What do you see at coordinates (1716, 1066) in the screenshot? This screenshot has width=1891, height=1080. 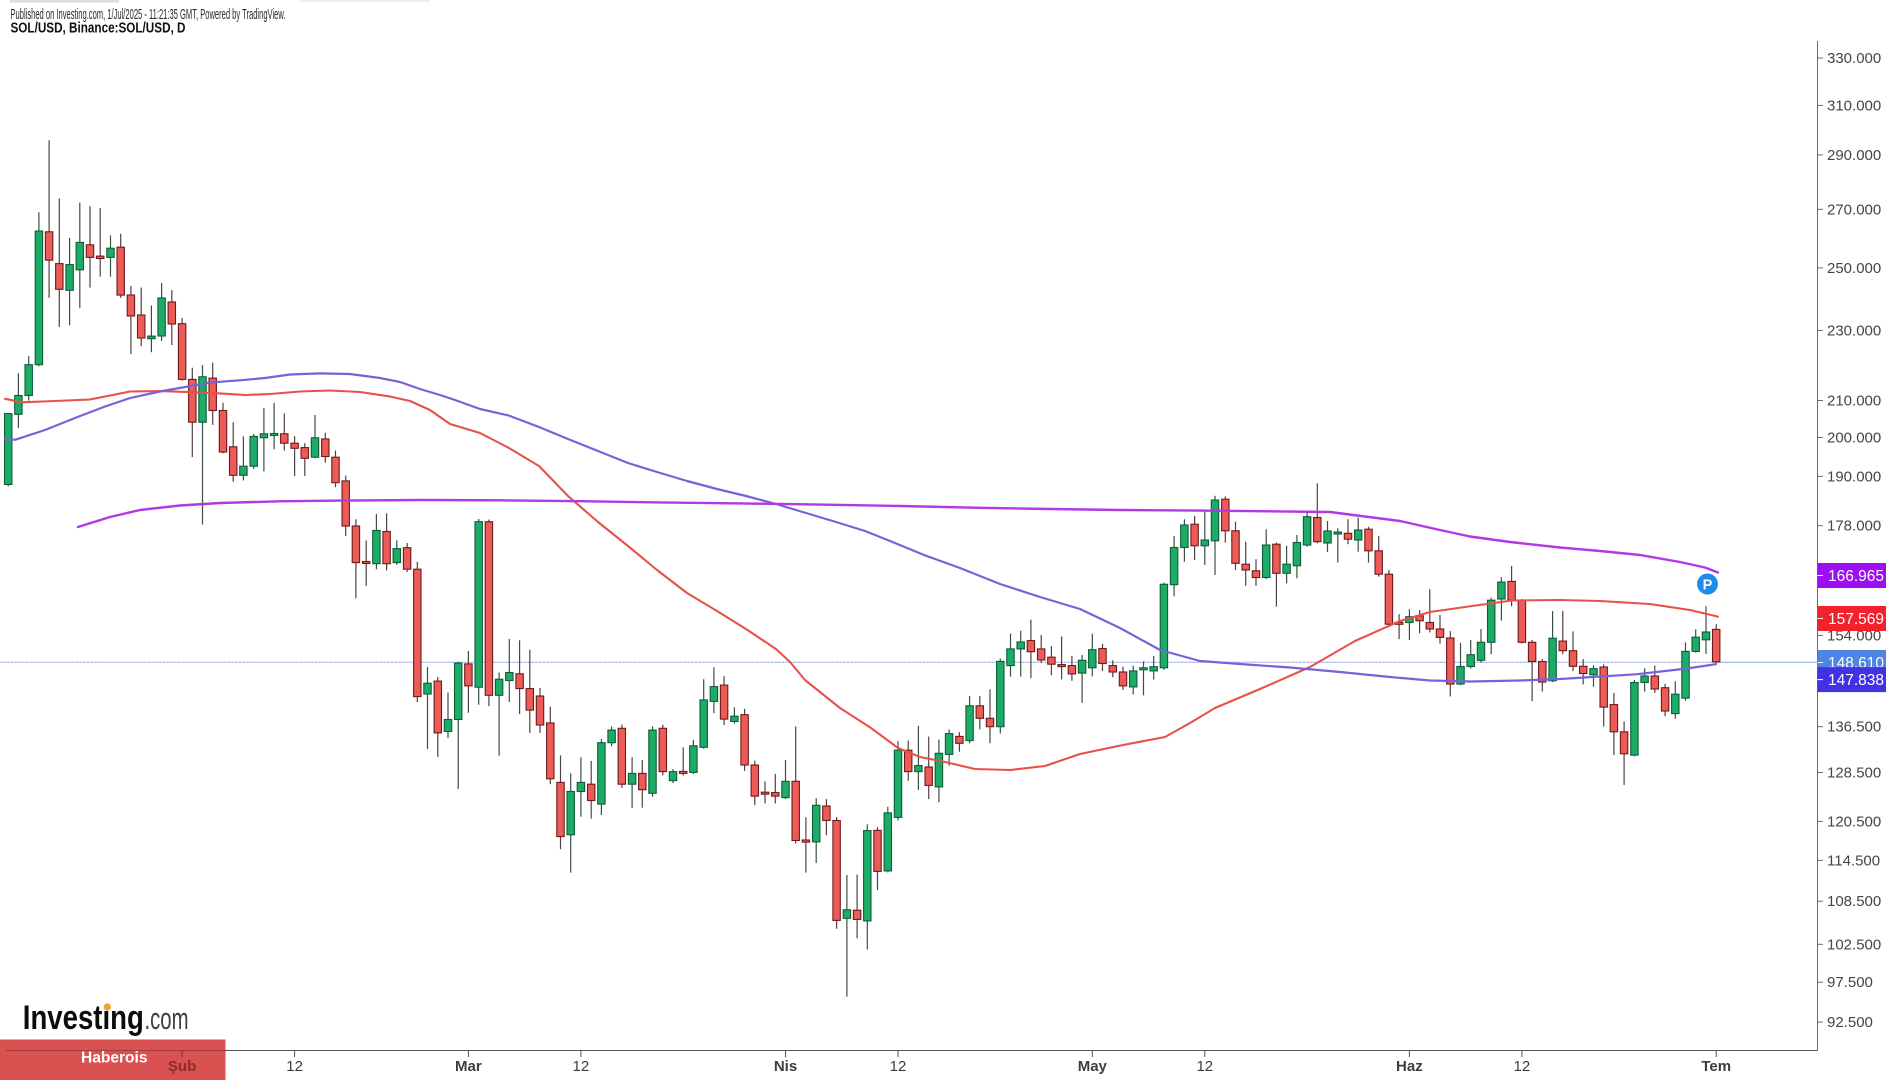 I see `svg-text: Tem` at bounding box center [1716, 1066].